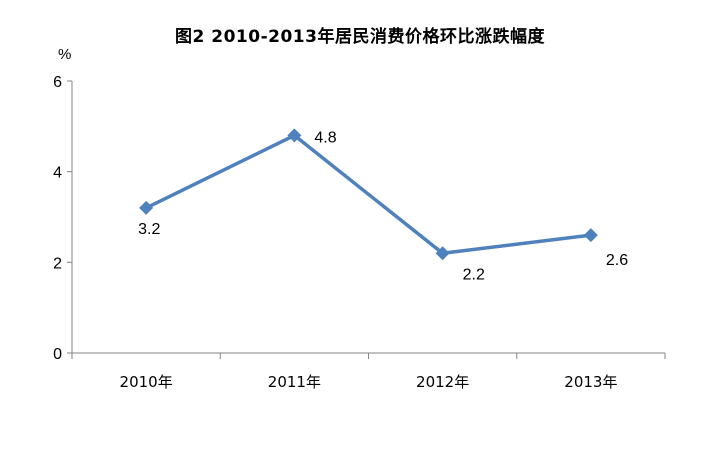  I want to click on y-axis-label: %, so click(65, 54).